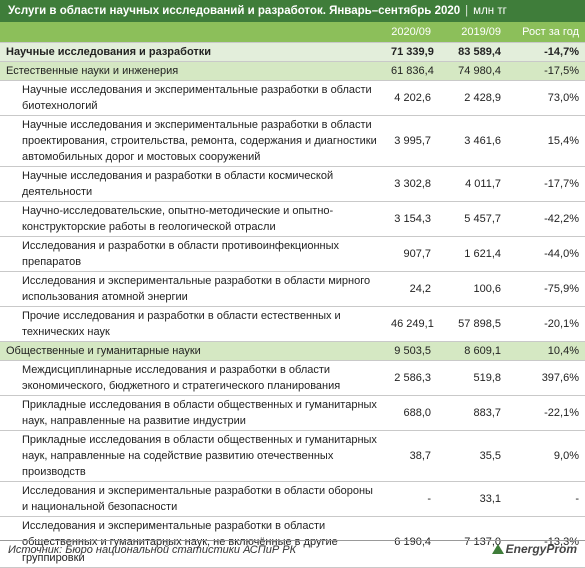 The width and height of the screenshot is (585, 568). Describe the element at coordinates (411, 289) in the screenshot. I see `cell-value: 24,2` at that location.